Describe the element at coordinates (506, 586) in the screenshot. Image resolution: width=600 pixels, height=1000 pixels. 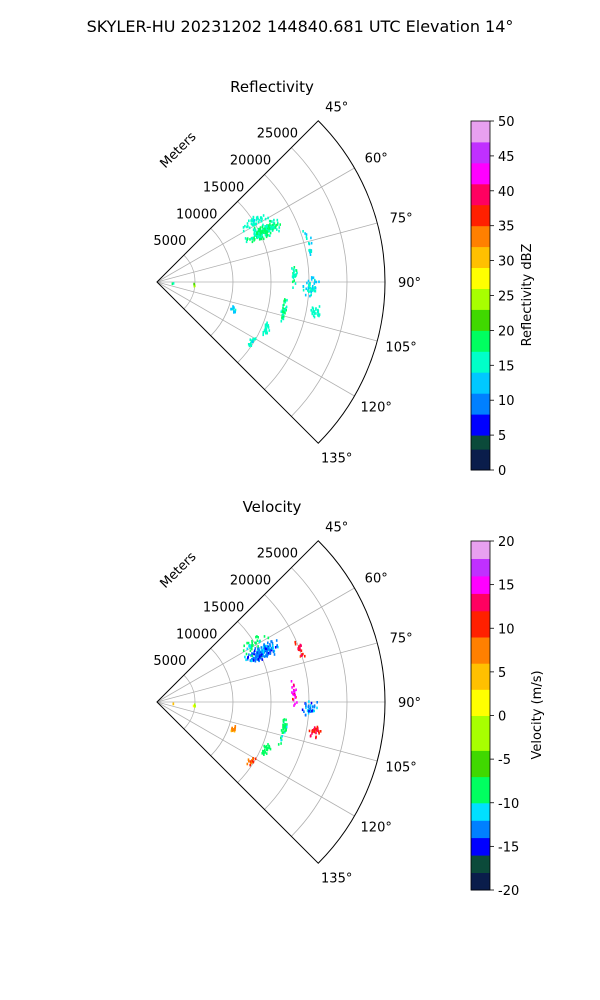
I see `colorbar-tick-label: 15` at that location.